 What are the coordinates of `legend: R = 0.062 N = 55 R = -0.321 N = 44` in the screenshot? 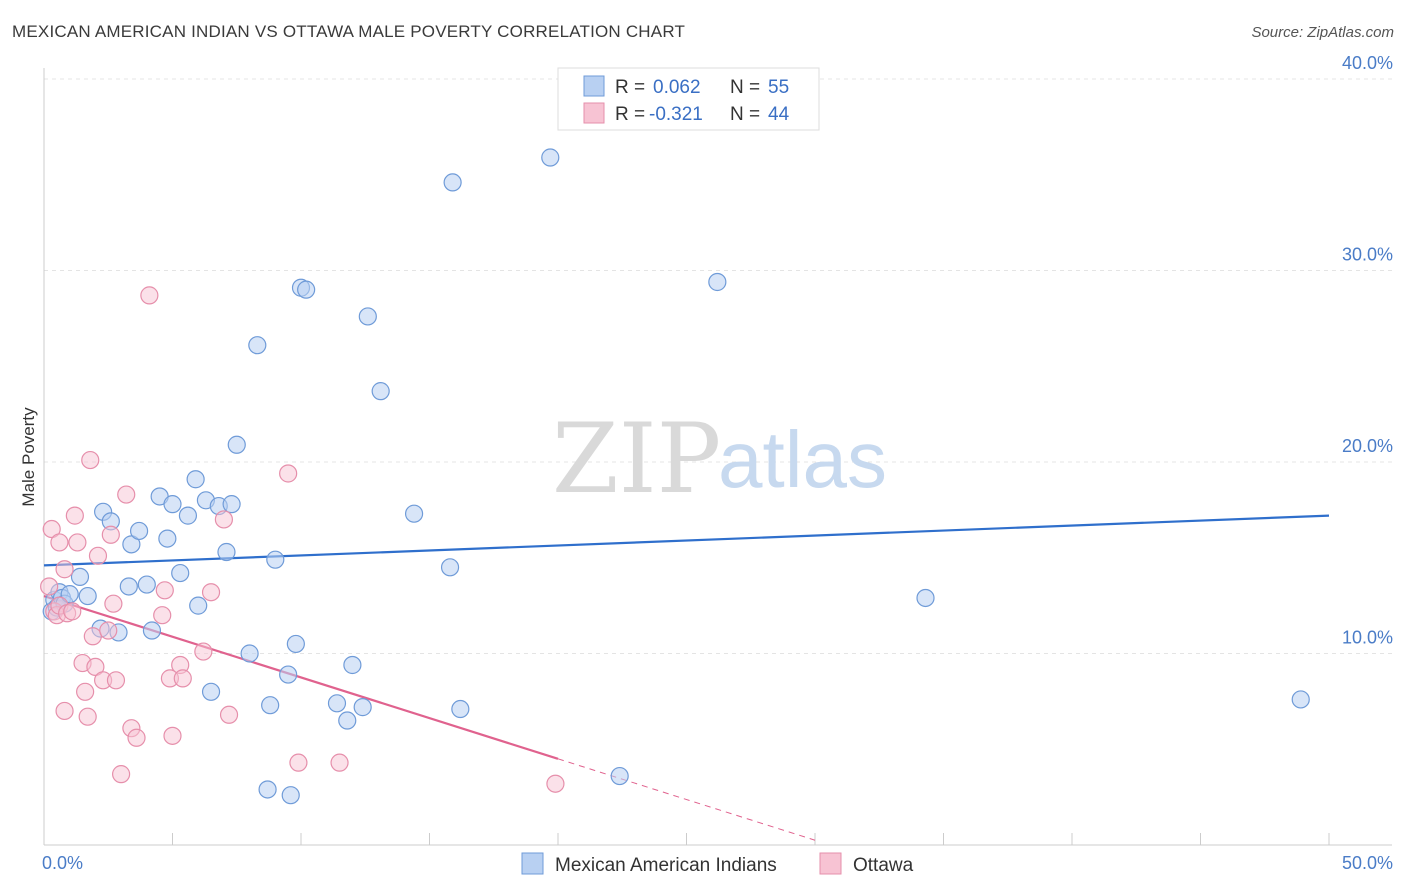 It's located at (688, 99).